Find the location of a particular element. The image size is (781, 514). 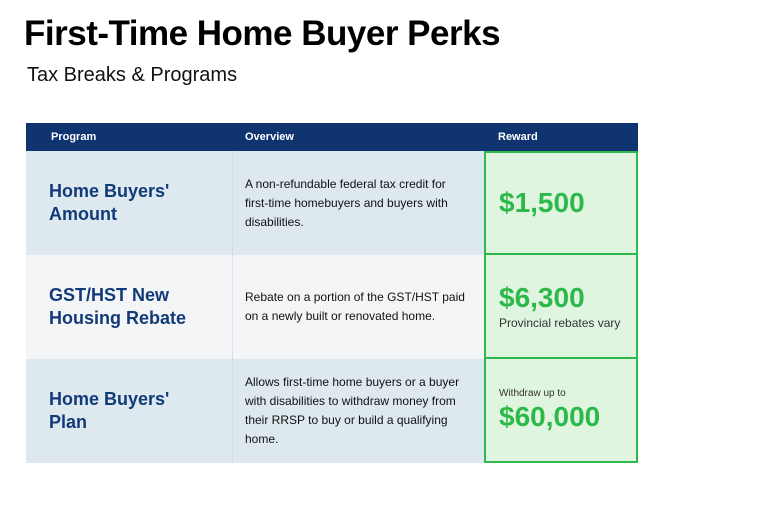

reward-cell: $1,500 is located at coordinates (561, 203).